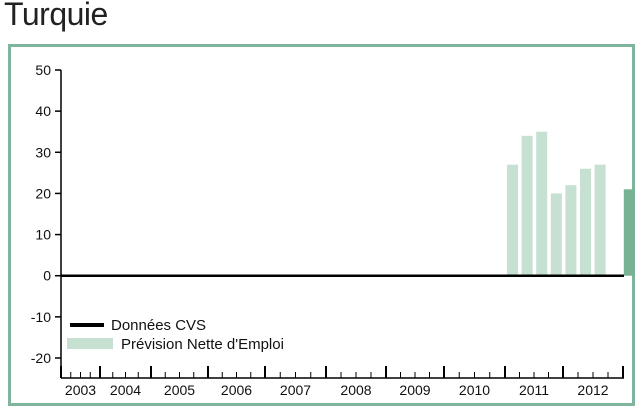 This screenshot has height=413, width=644. I want to click on y-tick-label: -20, so click(41, 358).